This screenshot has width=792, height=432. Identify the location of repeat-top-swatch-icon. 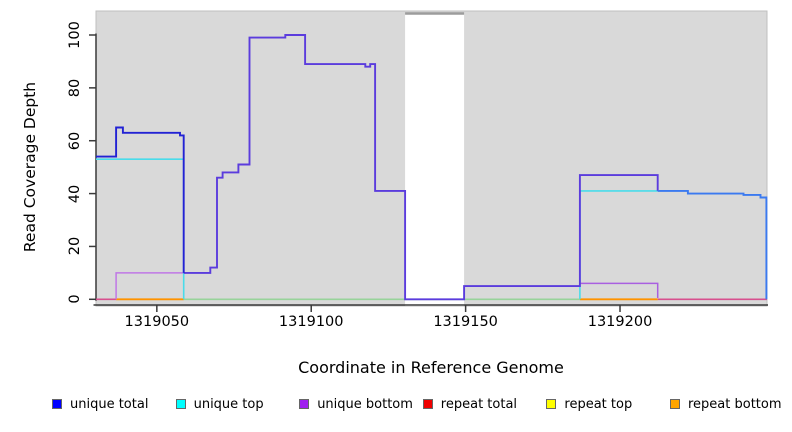
(551, 404).